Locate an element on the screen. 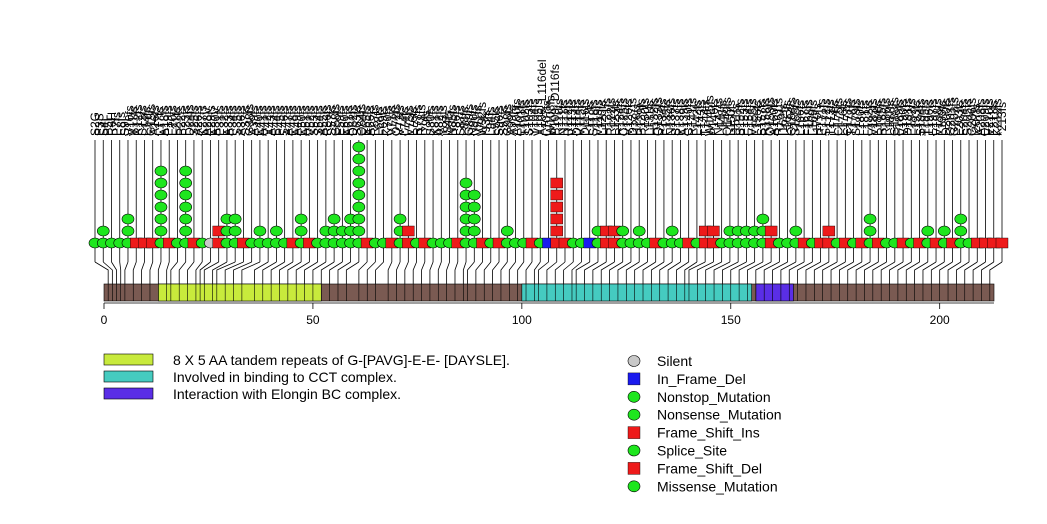  mutation-label: L74fs is located at coordinates (404, 121).